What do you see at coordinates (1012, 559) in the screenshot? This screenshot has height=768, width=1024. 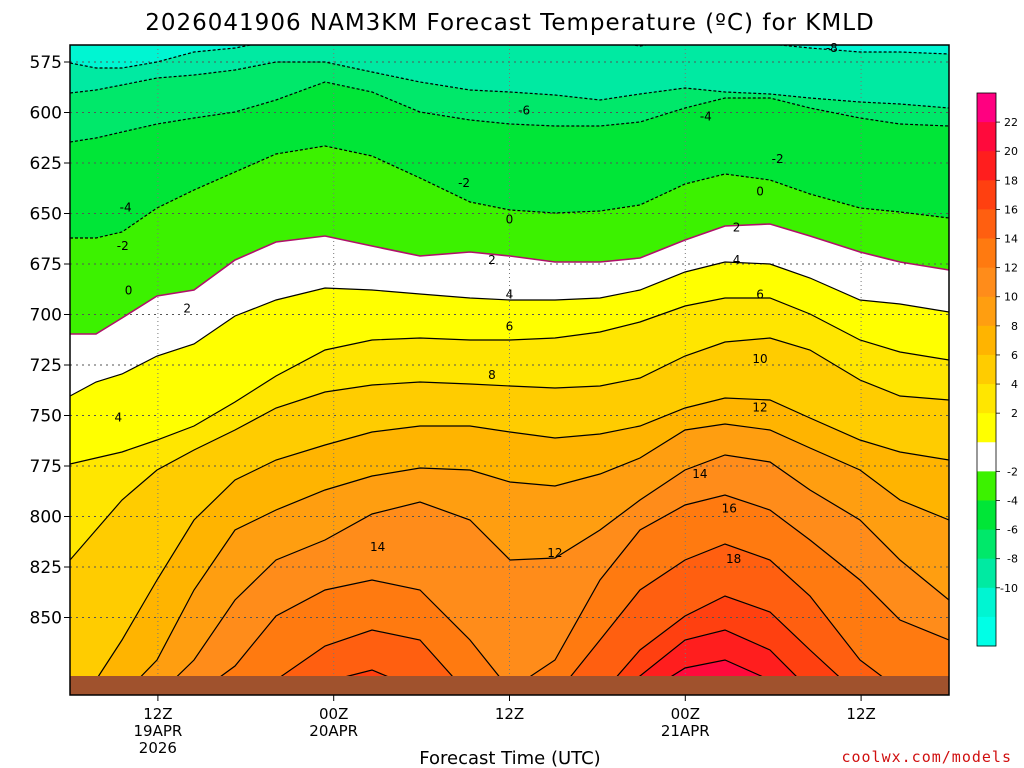 I see `colorbar-label: -8` at bounding box center [1012, 559].